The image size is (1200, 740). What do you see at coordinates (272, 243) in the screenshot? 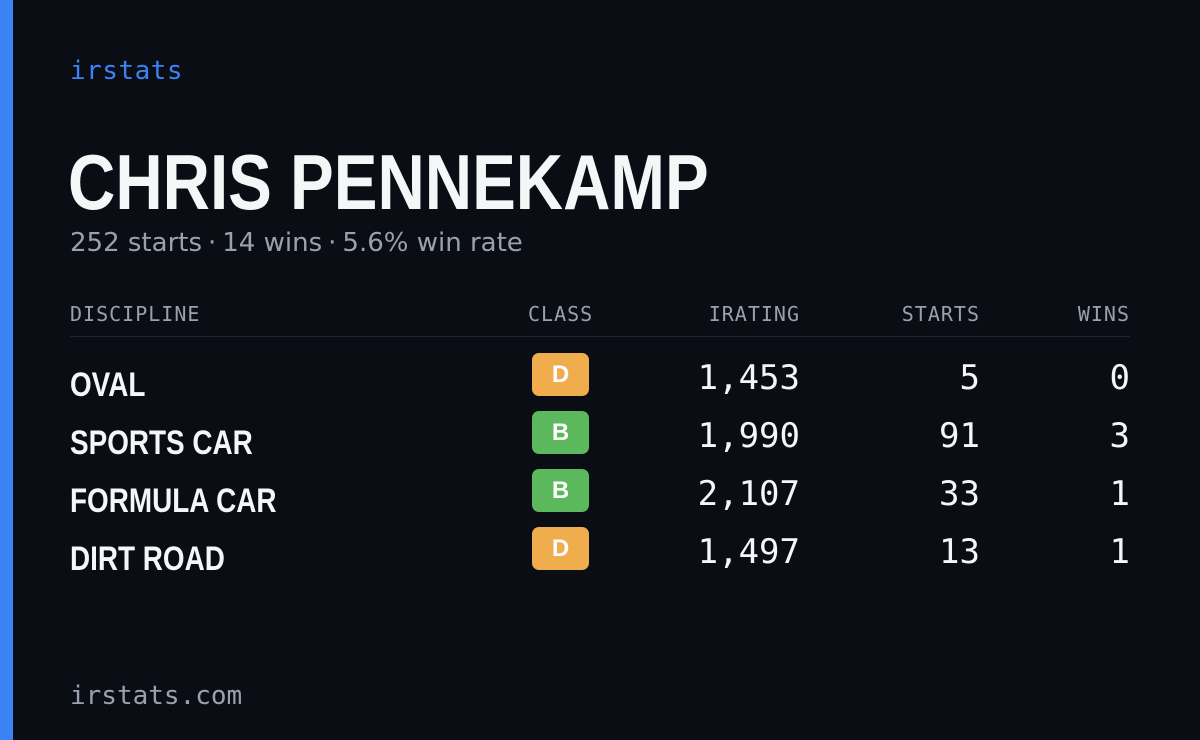
I see `wins-count: 14 wins` at bounding box center [272, 243].